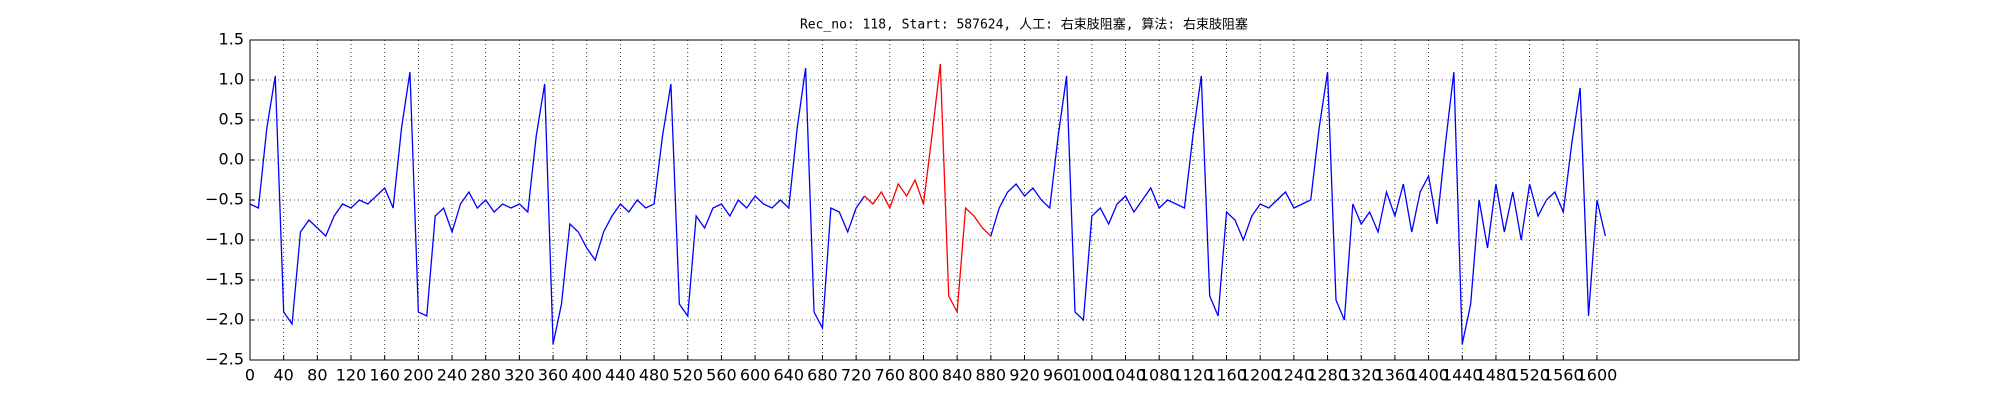 Image resolution: width=2000 pixels, height=400 pixels. Describe the element at coordinates (789, 375) in the screenshot. I see `x-tick-label: 640` at that location.